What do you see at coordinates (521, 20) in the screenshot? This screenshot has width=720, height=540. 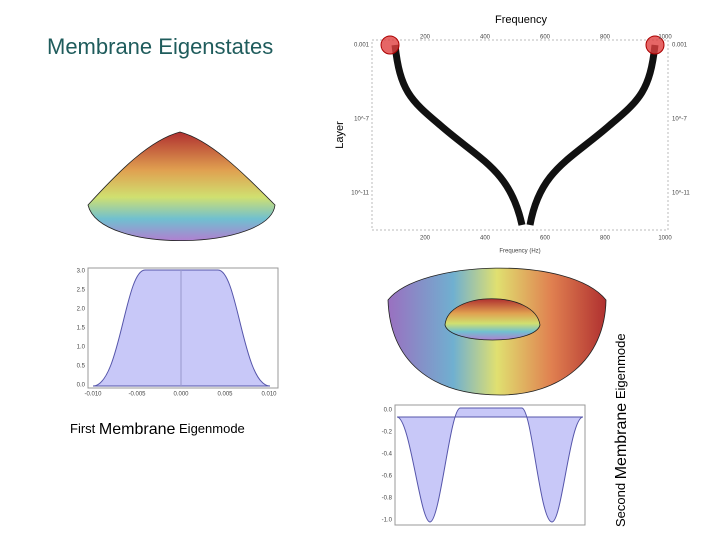 I see `plot-header: Frequency` at bounding box center [521, 20].